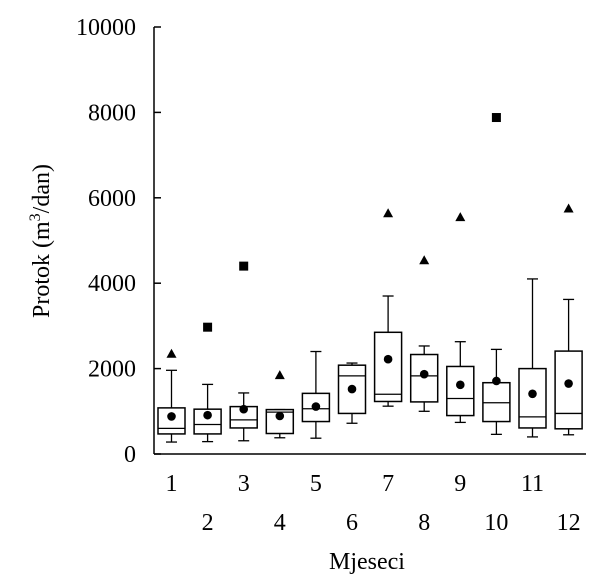  What do you see at coordinates (569, 523) in the screenshot?
I see `x-tick-label: 12` at bounding box center [569, 523].